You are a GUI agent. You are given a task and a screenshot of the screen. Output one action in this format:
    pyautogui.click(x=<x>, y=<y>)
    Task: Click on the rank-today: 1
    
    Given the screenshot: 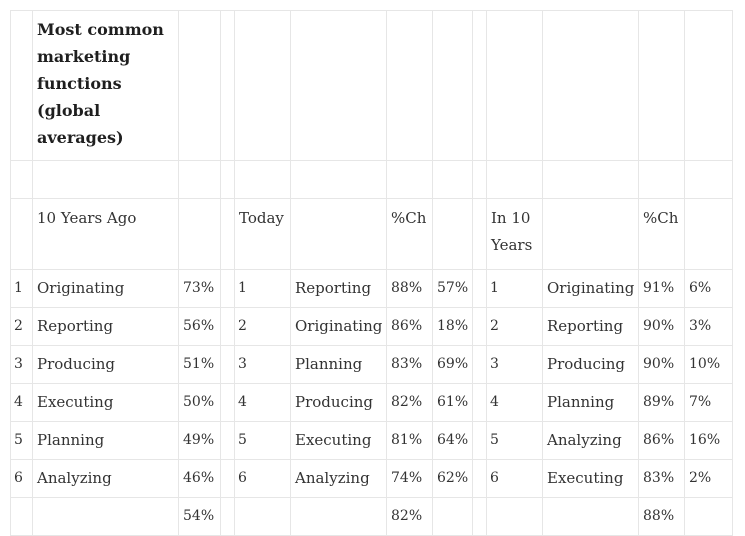 What is the action you would take?
    pyautogui.click(x=262, y=288)
    